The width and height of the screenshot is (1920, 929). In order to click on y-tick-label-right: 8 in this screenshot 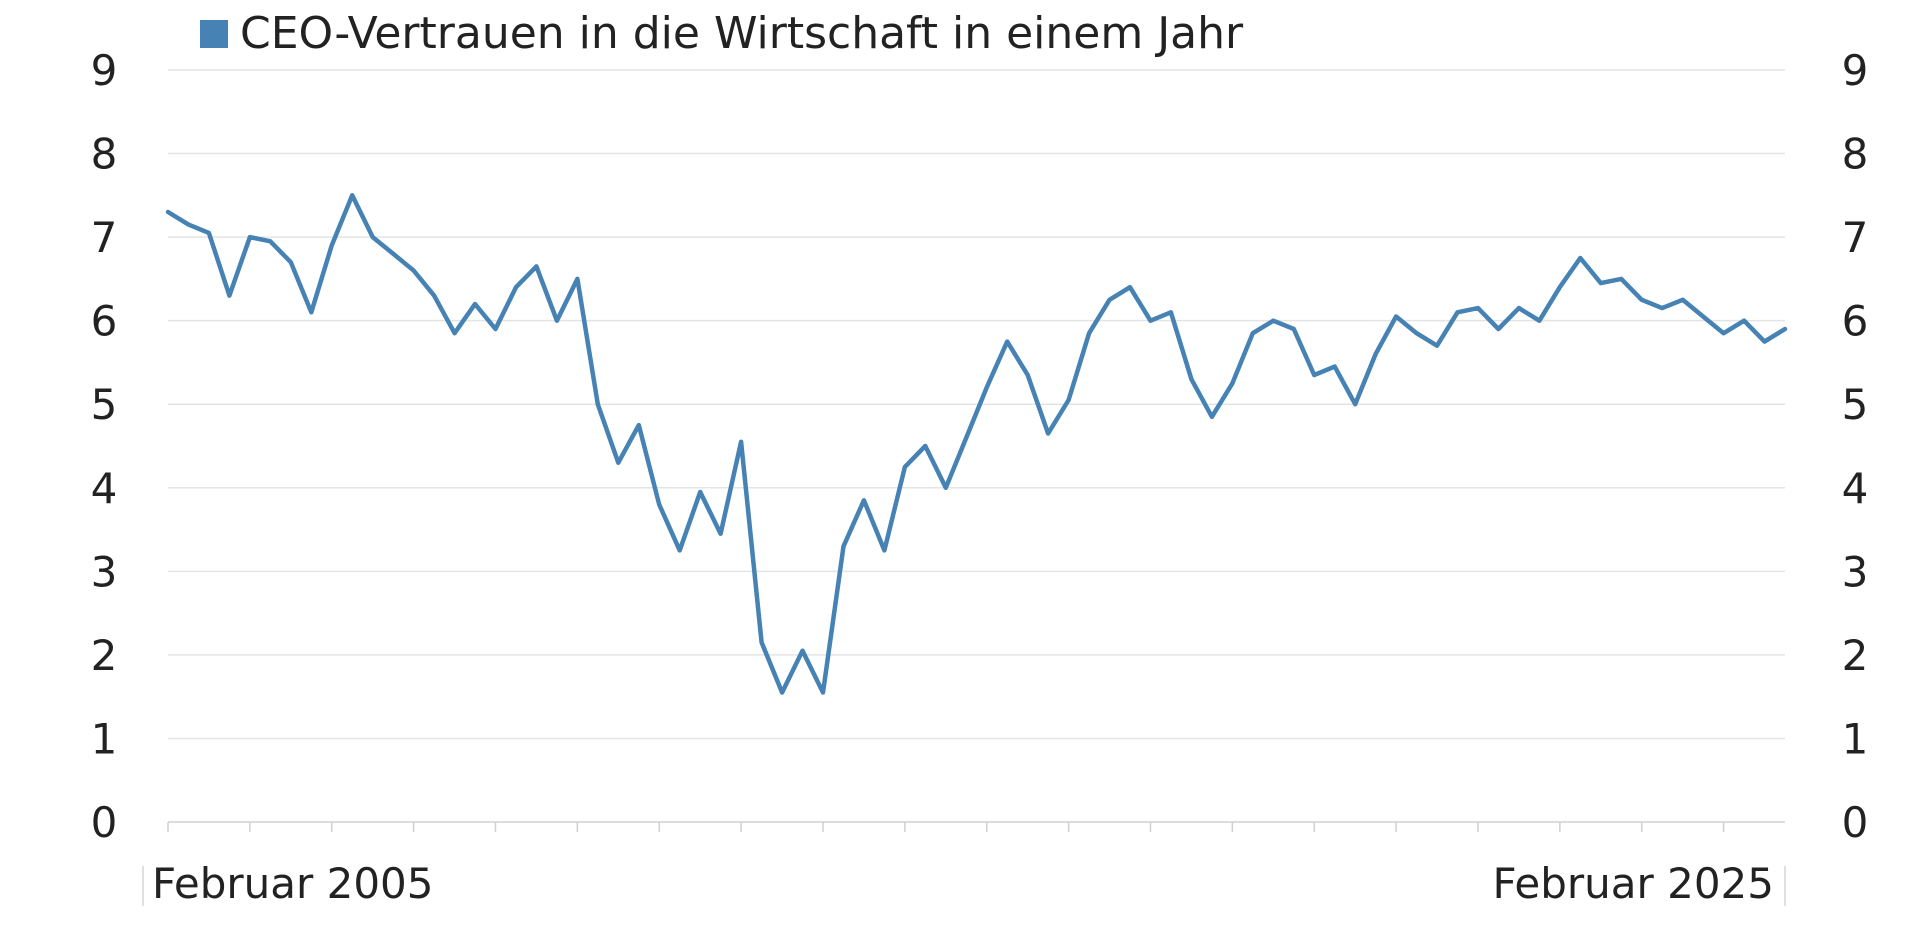, I will do `click(1855, 154)`.